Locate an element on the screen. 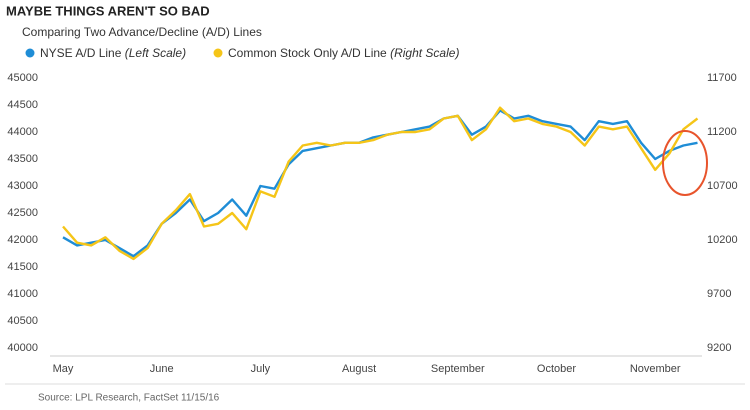 This screenshot has height=410, width=750. y-tick-label: 42500 is located at coordinates (22, 213).